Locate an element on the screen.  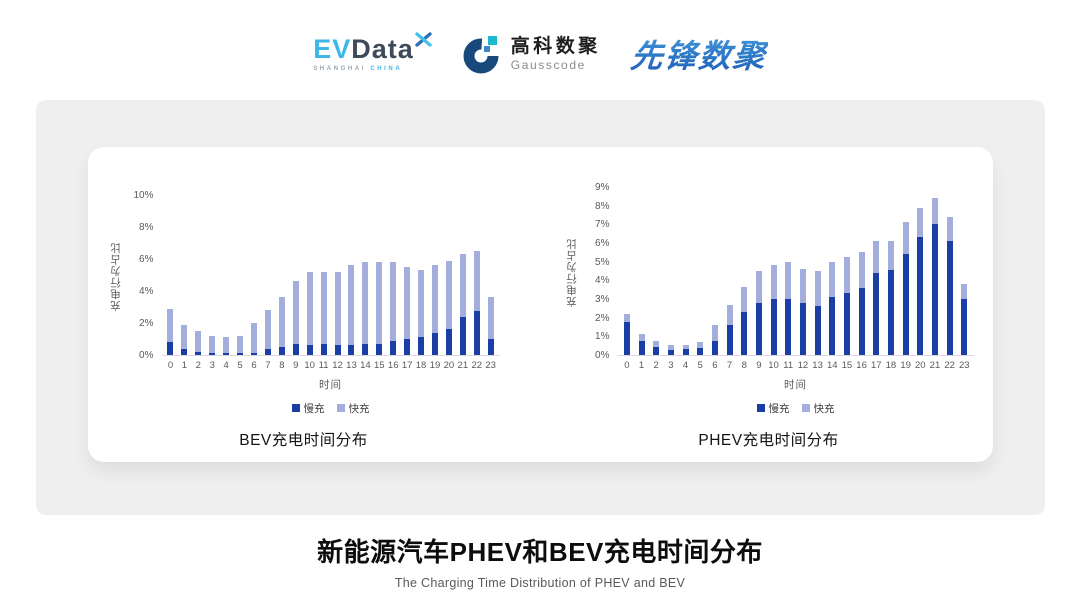
x-axis-tick: 13 is located at coordinates (351, 365).